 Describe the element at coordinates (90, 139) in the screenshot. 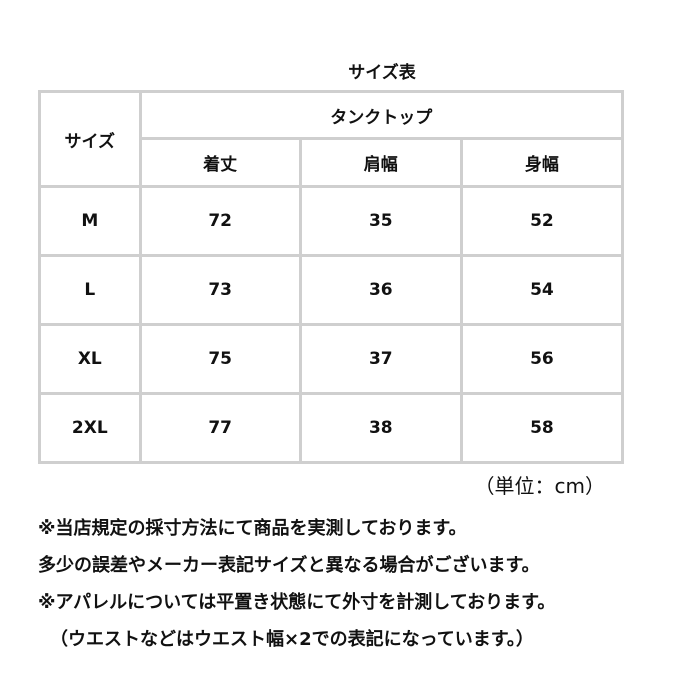

I see `size-header: サイズ` at that location.